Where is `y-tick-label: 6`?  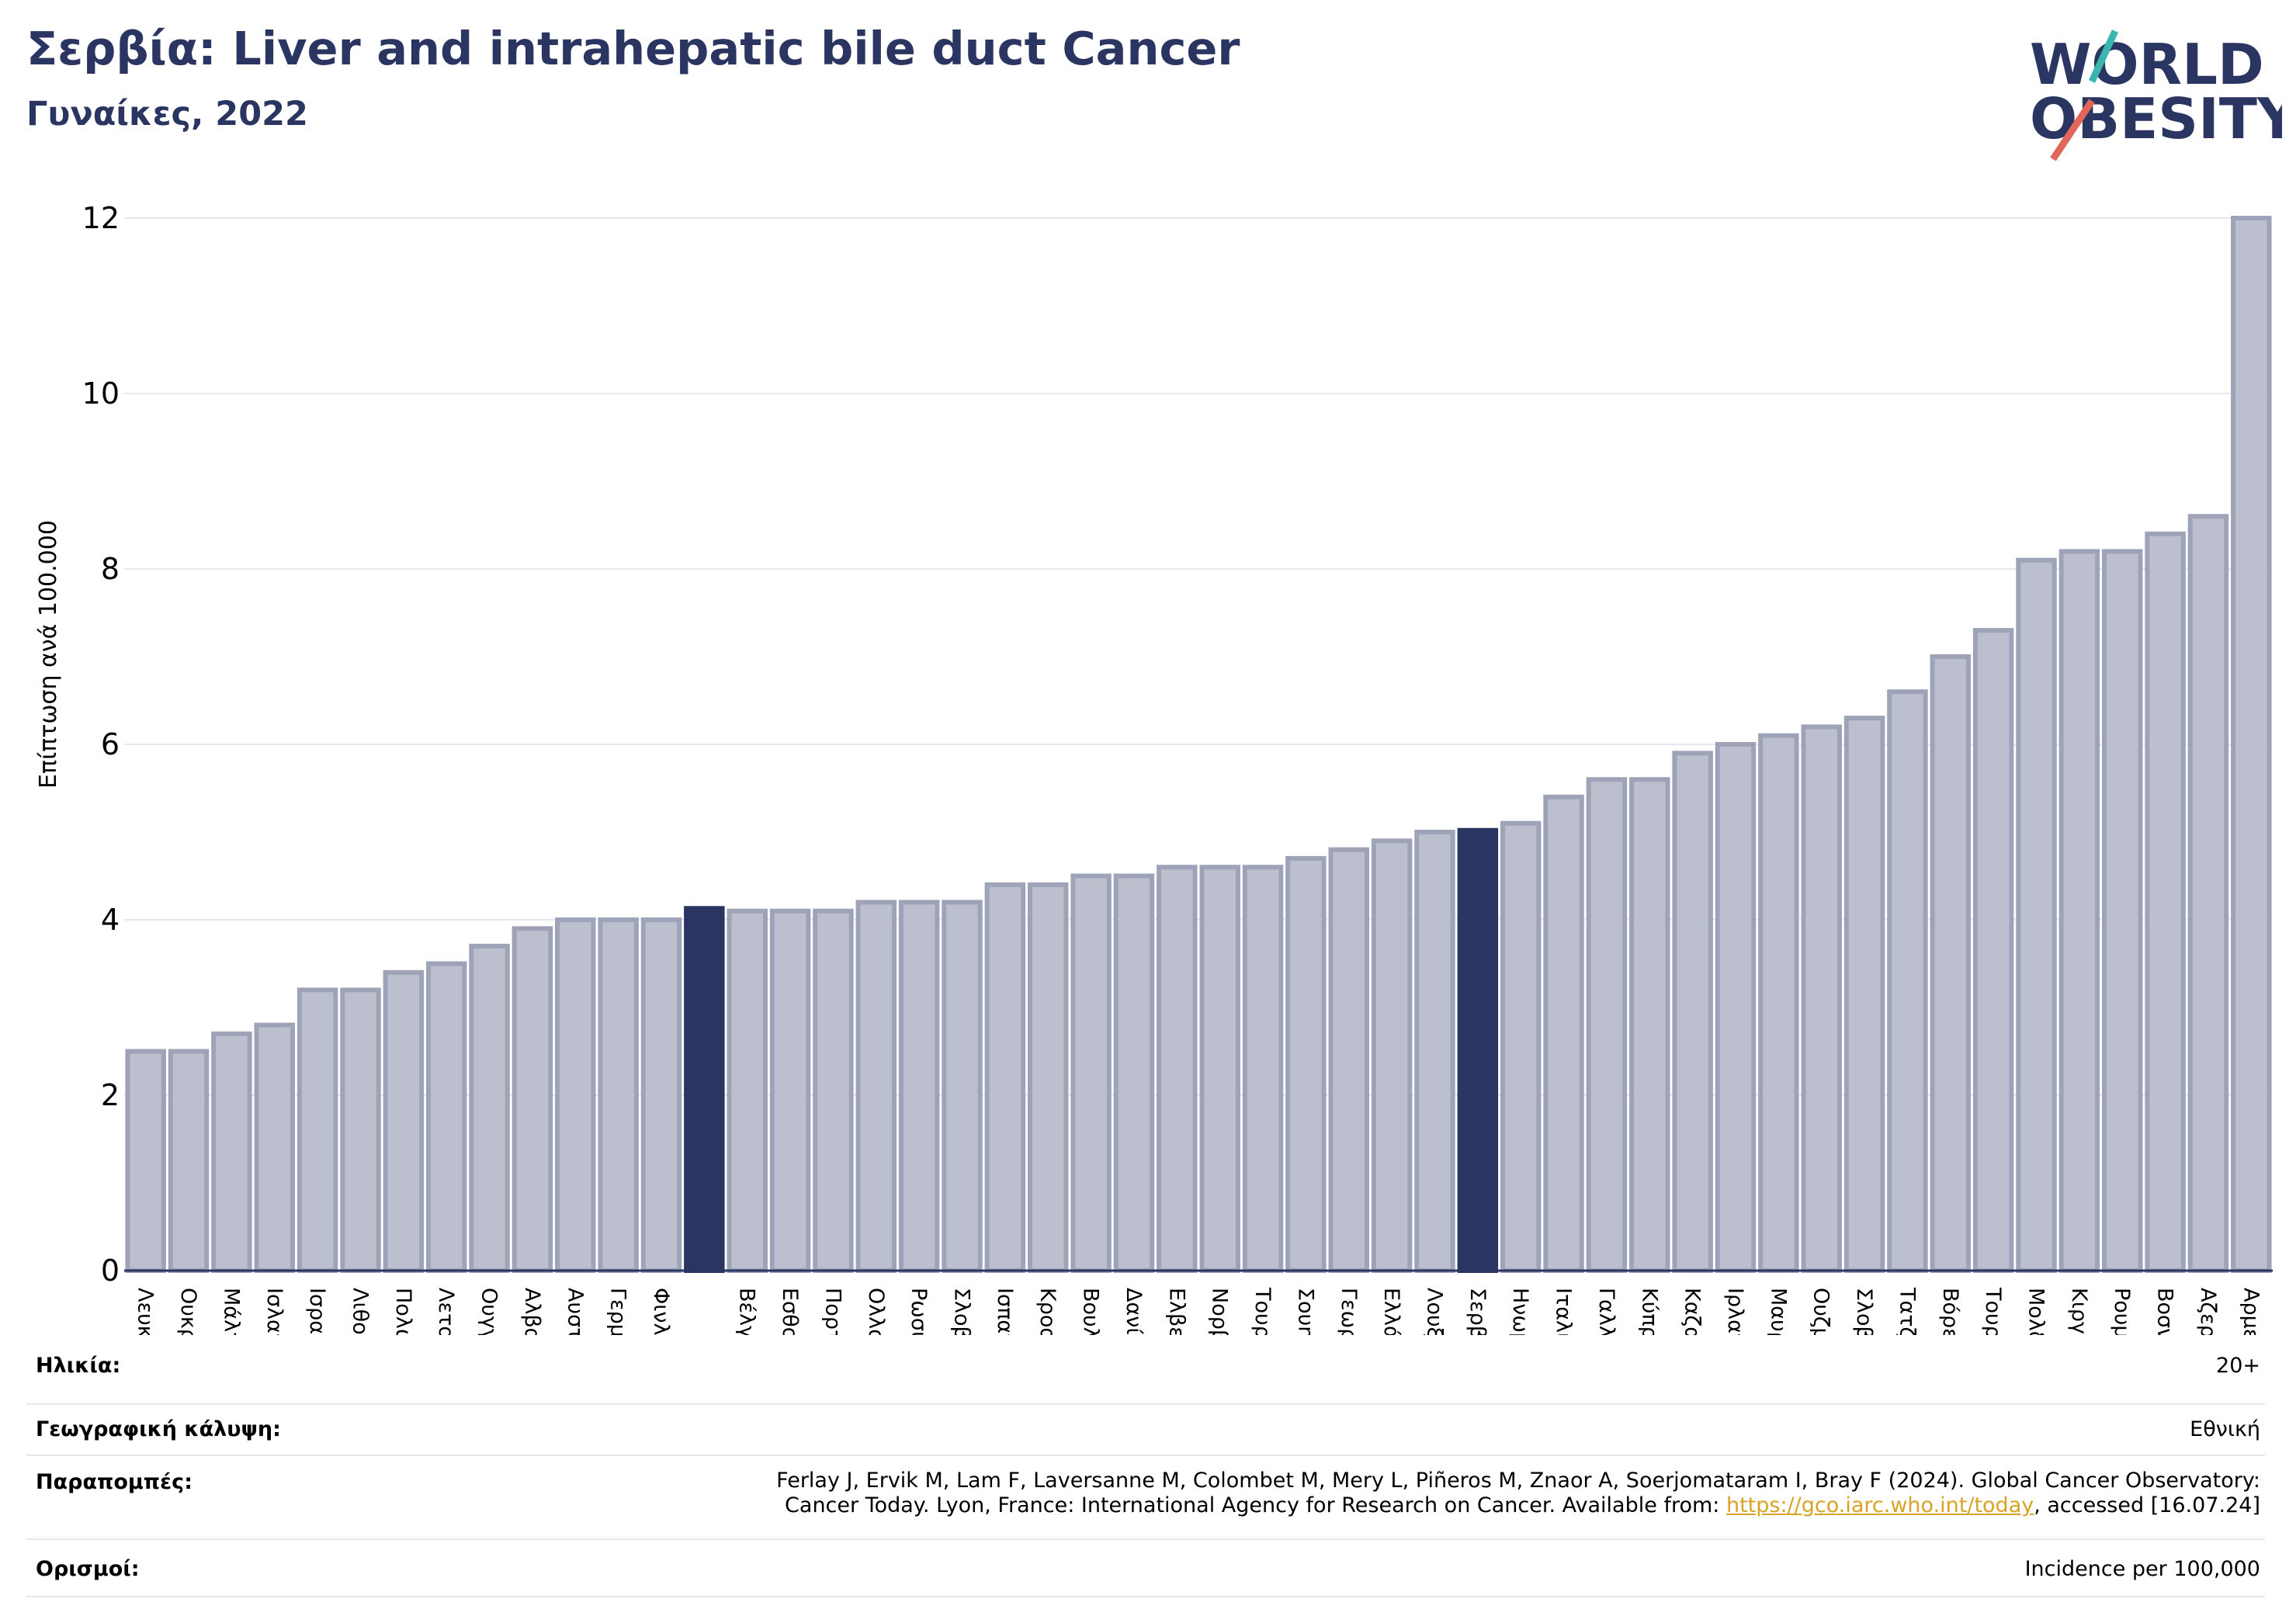
y-tick-label: 6 is located at coordinates (111, 744).